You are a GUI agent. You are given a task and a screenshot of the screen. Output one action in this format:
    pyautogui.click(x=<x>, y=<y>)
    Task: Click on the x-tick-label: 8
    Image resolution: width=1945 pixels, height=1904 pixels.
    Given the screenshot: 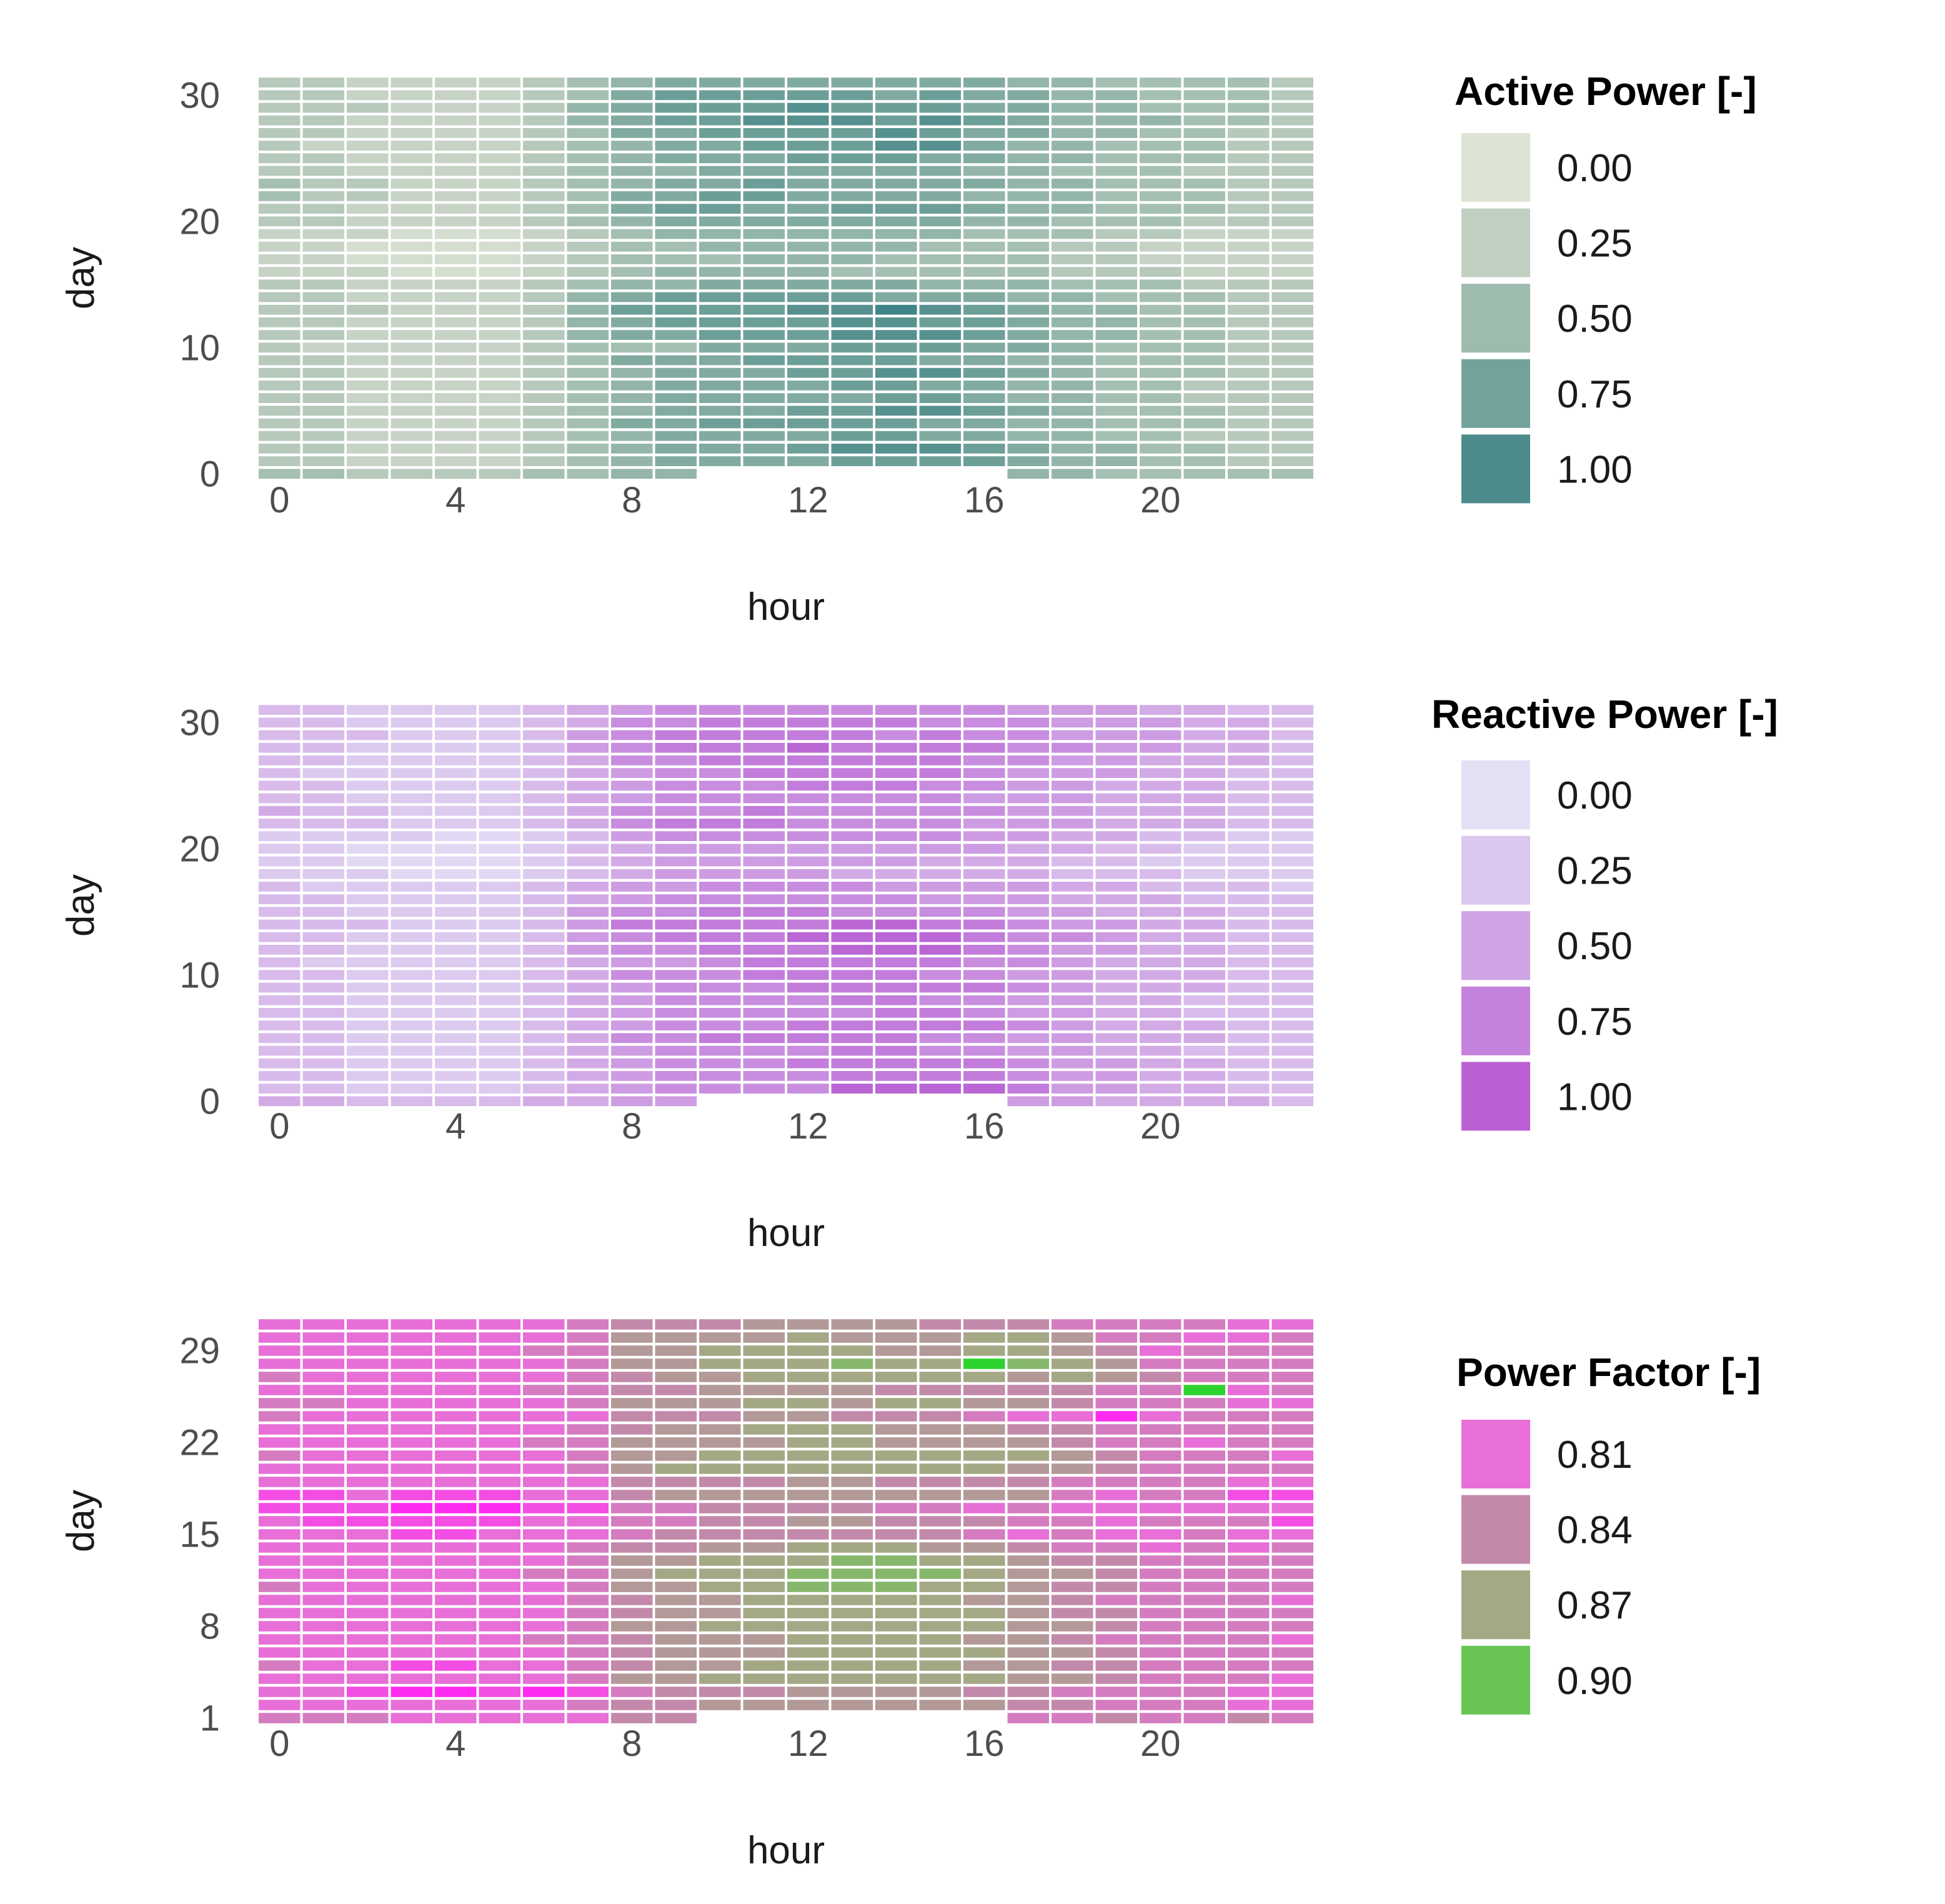 What is the action you would take?
    pyautogui.click(x=632, y=500)
    